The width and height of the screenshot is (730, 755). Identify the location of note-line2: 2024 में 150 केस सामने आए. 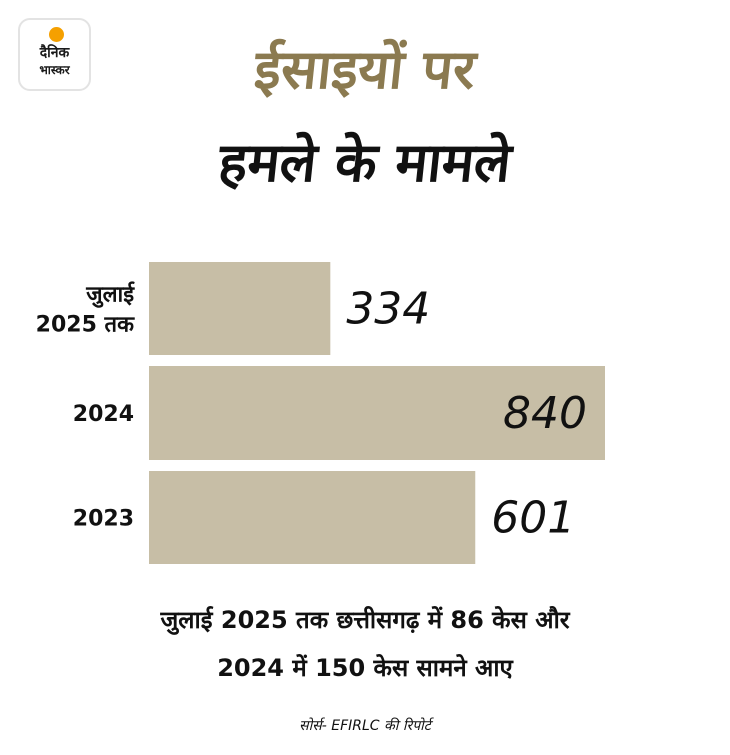
(365, 668).